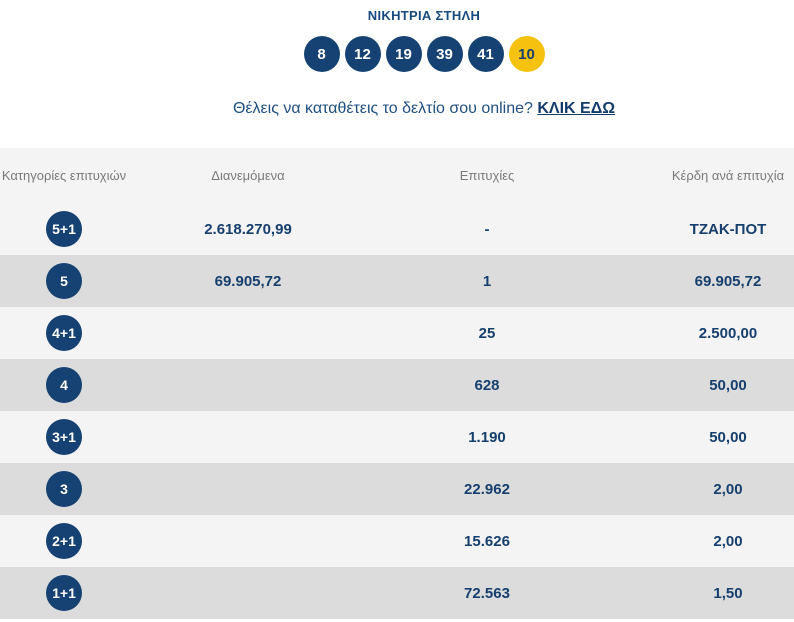  I want to click on winners-value: 25, so click(487, 333).